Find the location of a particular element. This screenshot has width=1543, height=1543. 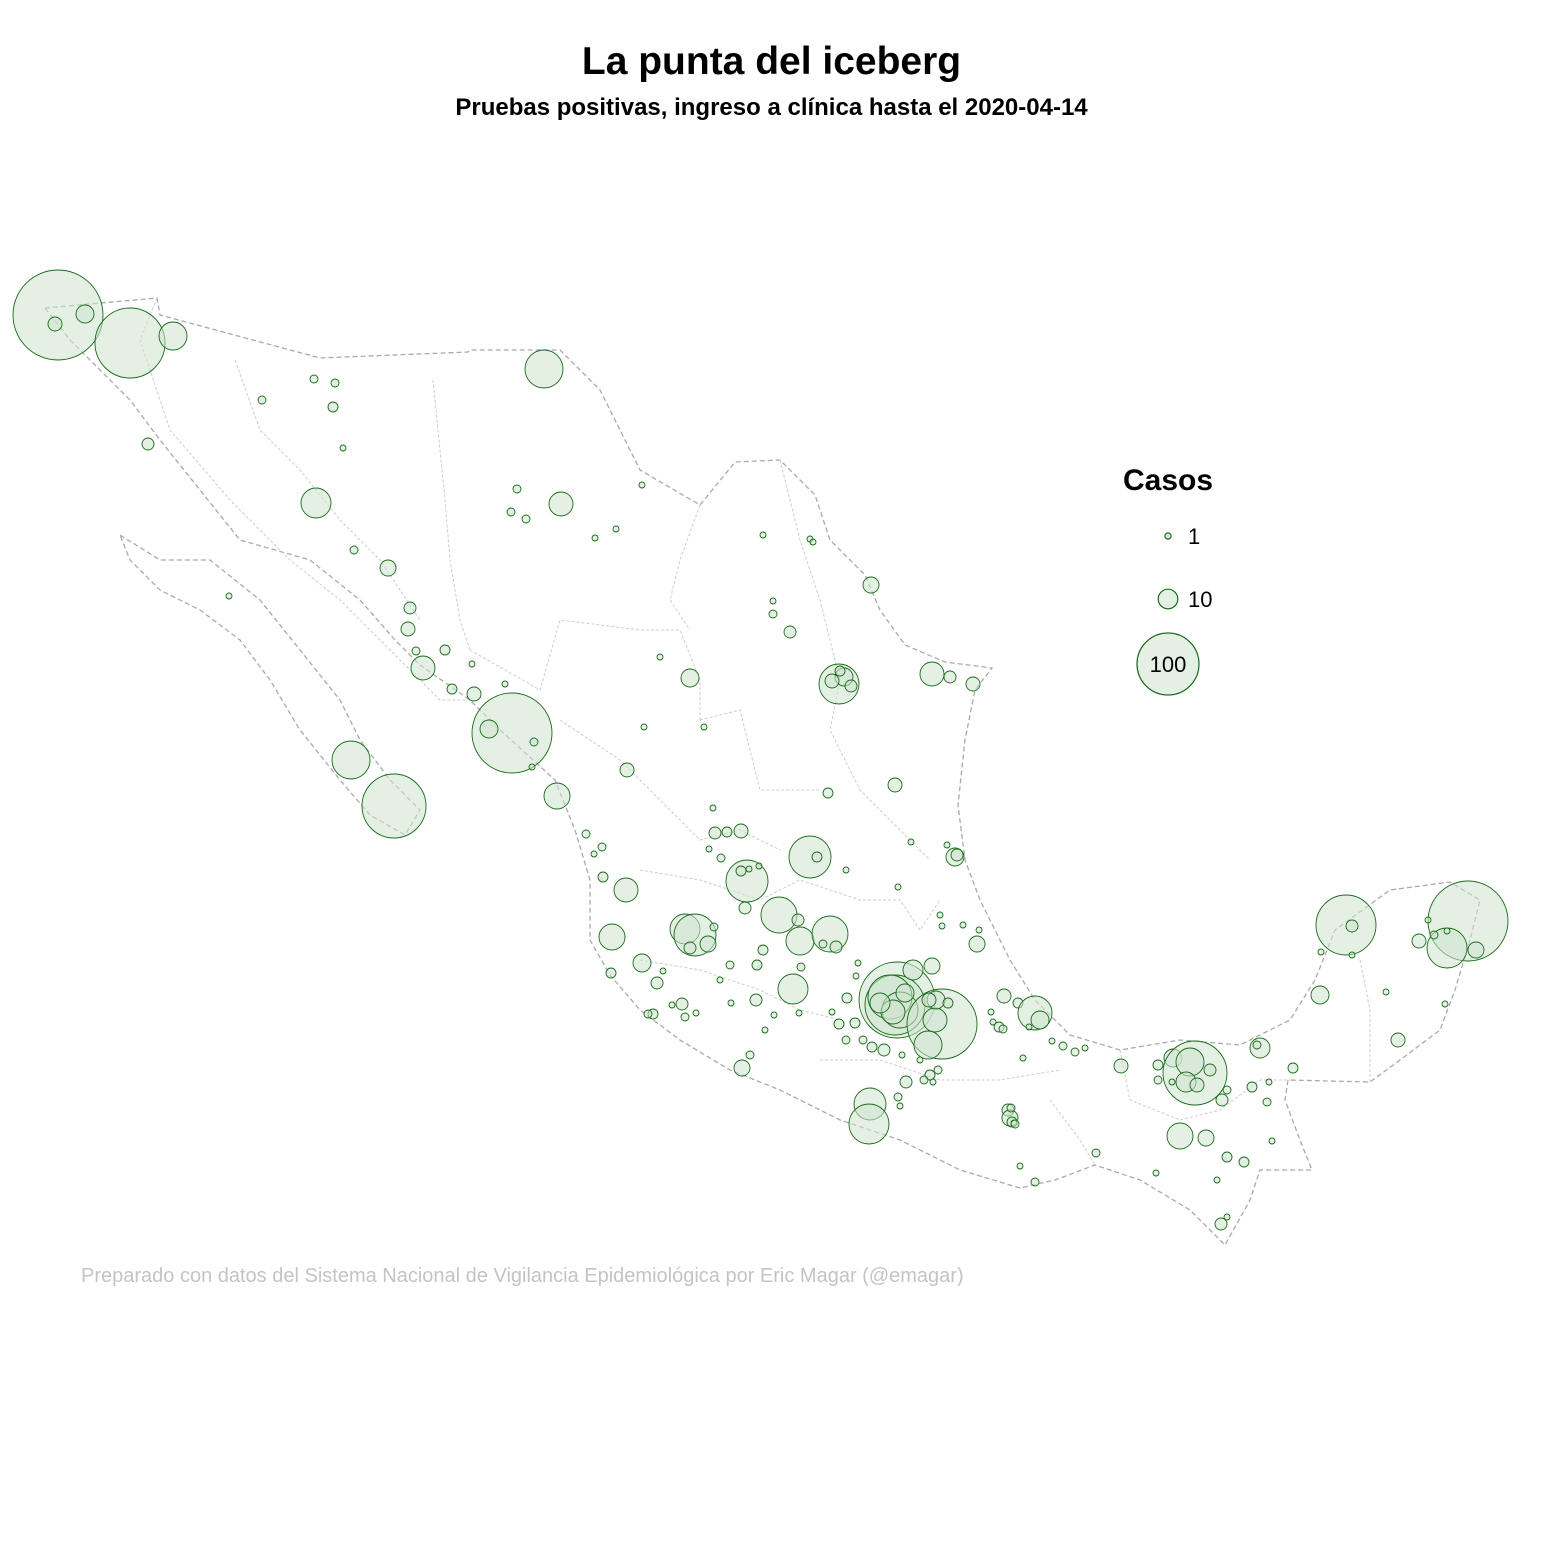

legend-label-100: 100 is located at coordinates (1168, 664).